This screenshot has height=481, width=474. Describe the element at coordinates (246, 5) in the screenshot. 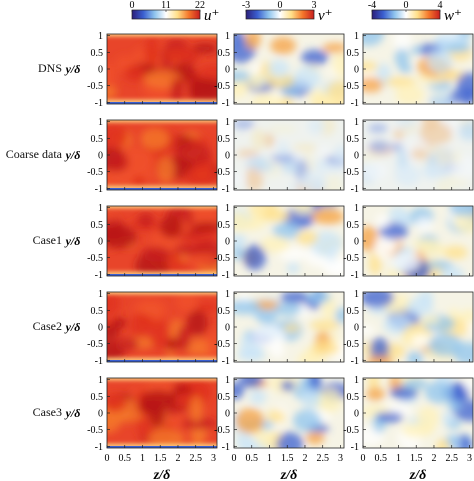

I see `colorbar-tick-label: -3` at that location.